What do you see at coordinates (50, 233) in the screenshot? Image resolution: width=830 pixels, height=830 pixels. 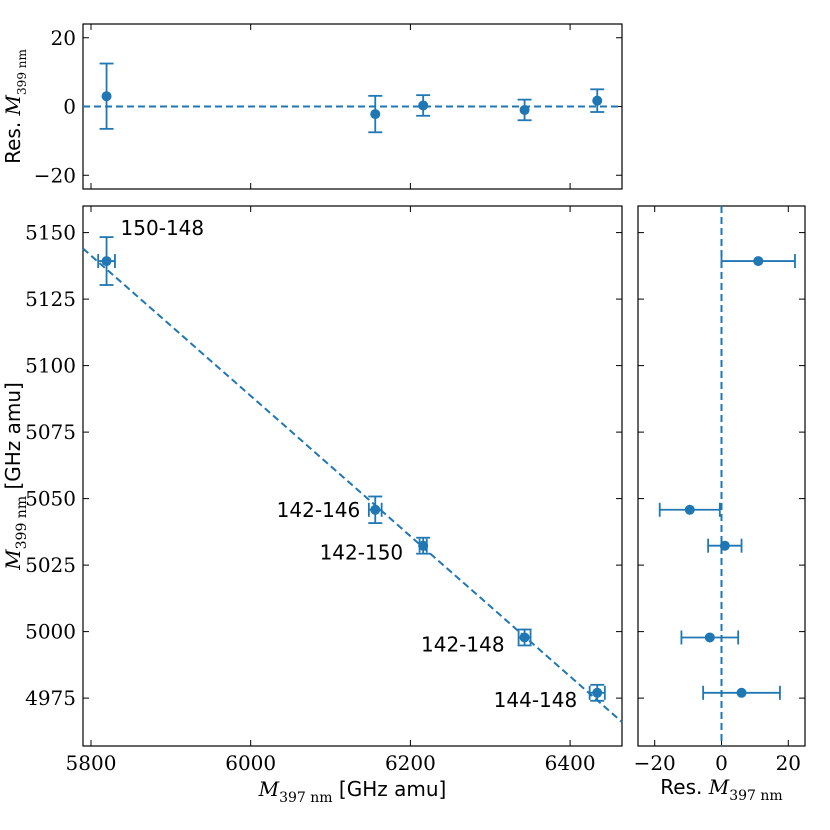 I see `main-ytick-label: 5150` at bounding box center [50, 233].